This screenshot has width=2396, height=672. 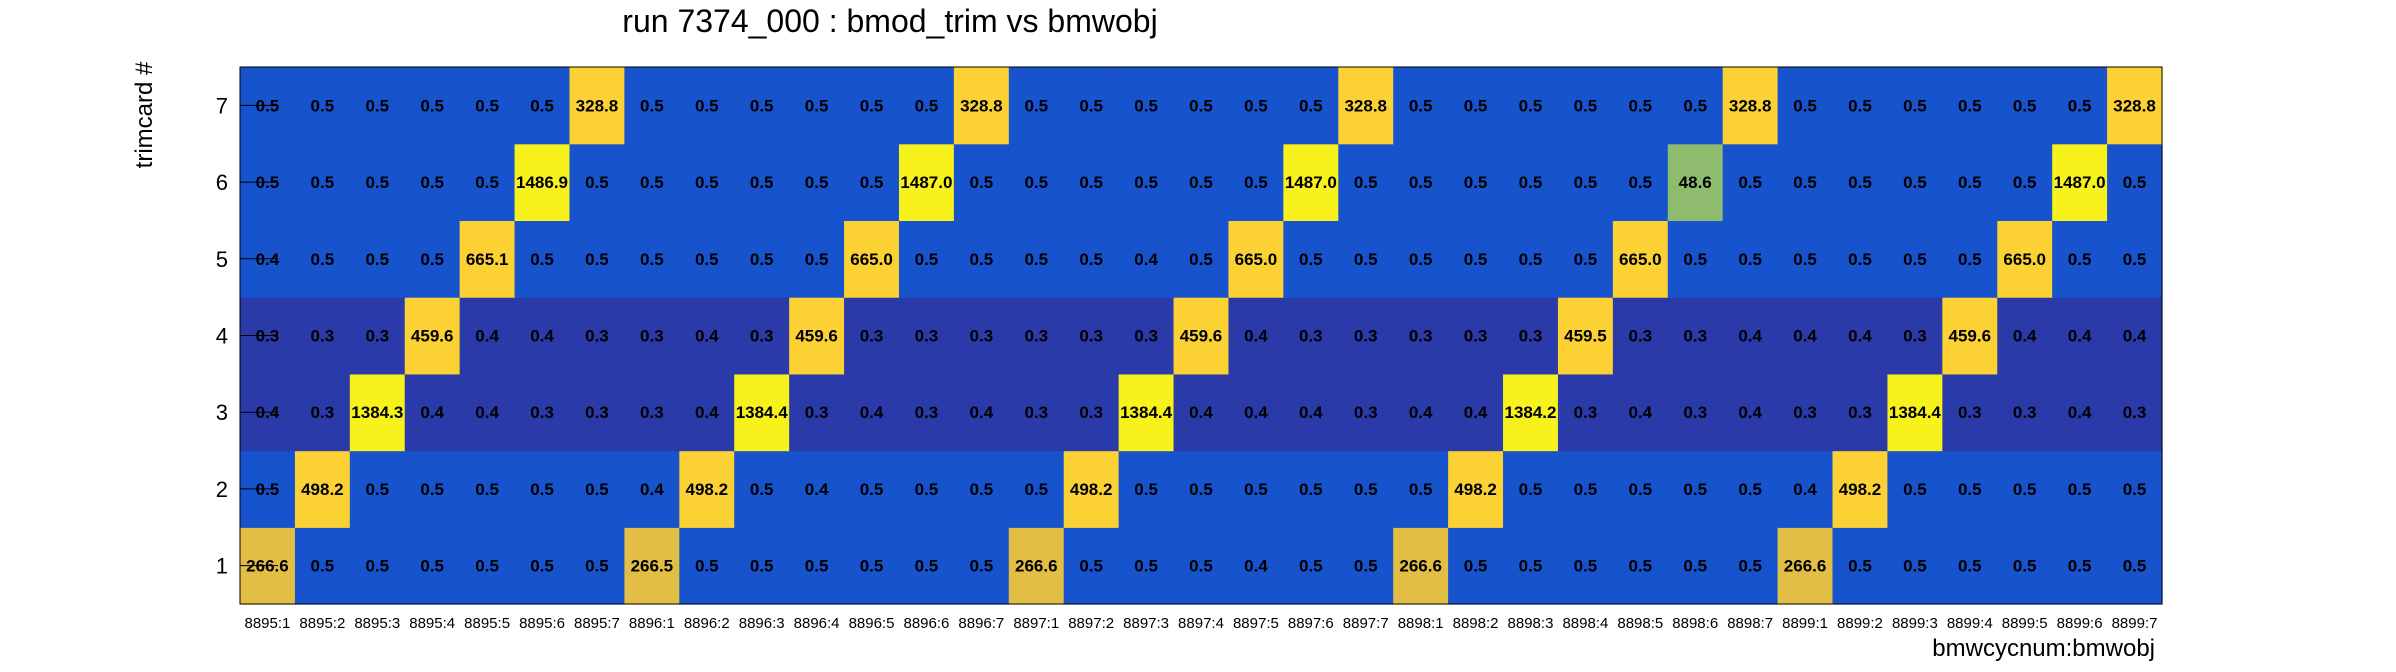 What do you see at coordinates (817, 623) in the screenshot?
I see `x-tick-label: 8896:4` at bounding box center [817, 623].